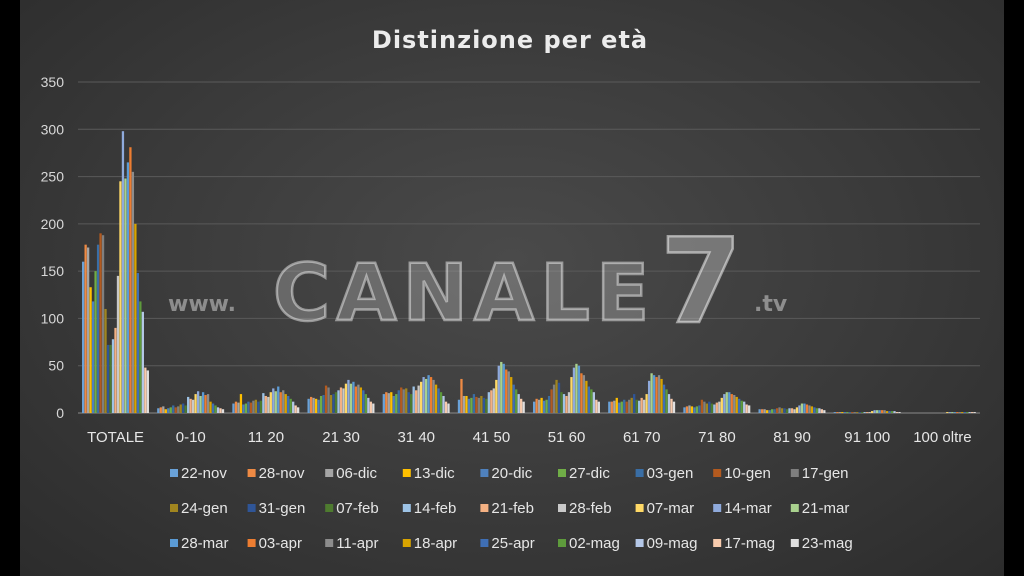  I want to click on legend-entry: 07-feb, so click(357, 508).